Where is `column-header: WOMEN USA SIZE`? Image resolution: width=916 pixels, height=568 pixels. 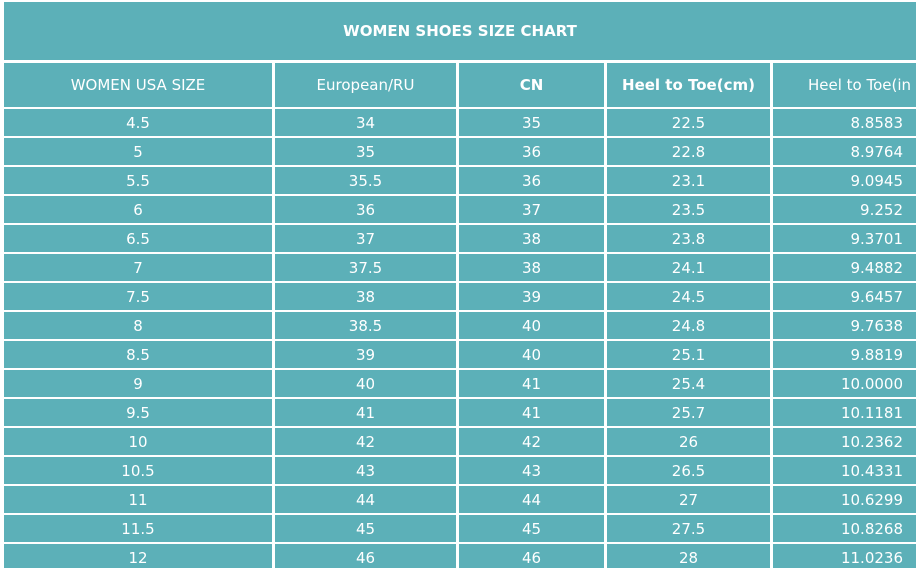 column-header: WOMEN USA SIZE is located at coordinates (138, 85).